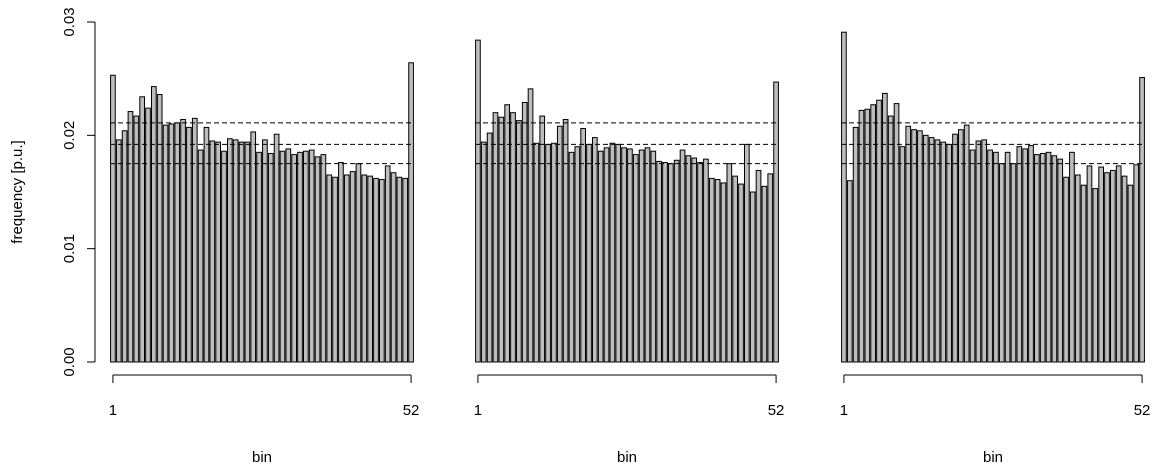 The image size is (1157, 468). I want to click on y-axis-title: frequency [p.u.], so click(17, 191).